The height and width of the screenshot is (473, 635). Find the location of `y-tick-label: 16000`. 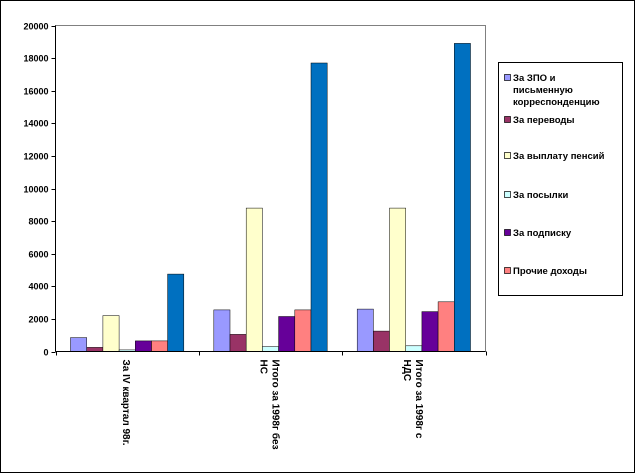

y-tick-label: 16000 is located at coordinates (35, 92).